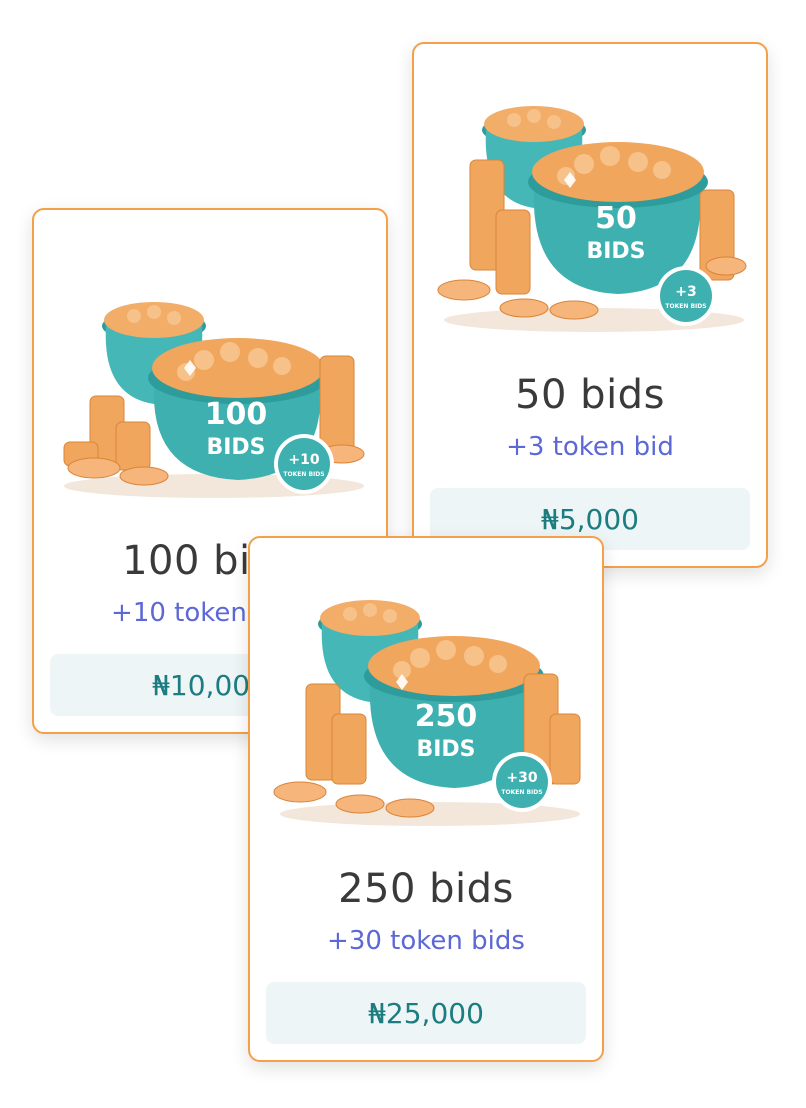 The image size is (806, 1108). Describe the element at coordinates (426, 1013) in the screenshot. I see `package-price-button: ₦25,000` at that location.